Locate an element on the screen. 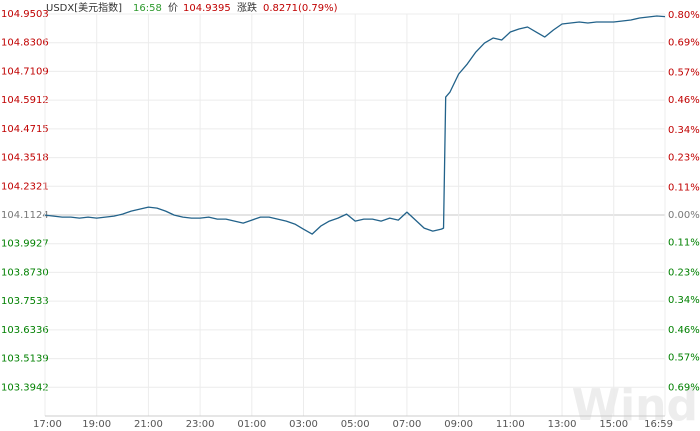  y-tick-label: 104.8306 is located at coordinates (25, 43).